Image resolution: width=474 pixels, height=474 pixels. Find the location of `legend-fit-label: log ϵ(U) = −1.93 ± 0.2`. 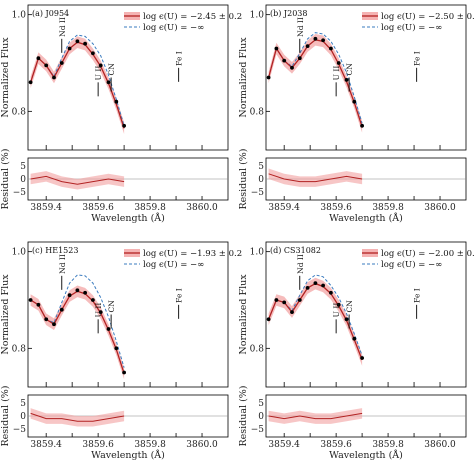

legend-fit-label: log ϵ(U) = −1.93 ± 0.2 is located at coordinates (192, 253).